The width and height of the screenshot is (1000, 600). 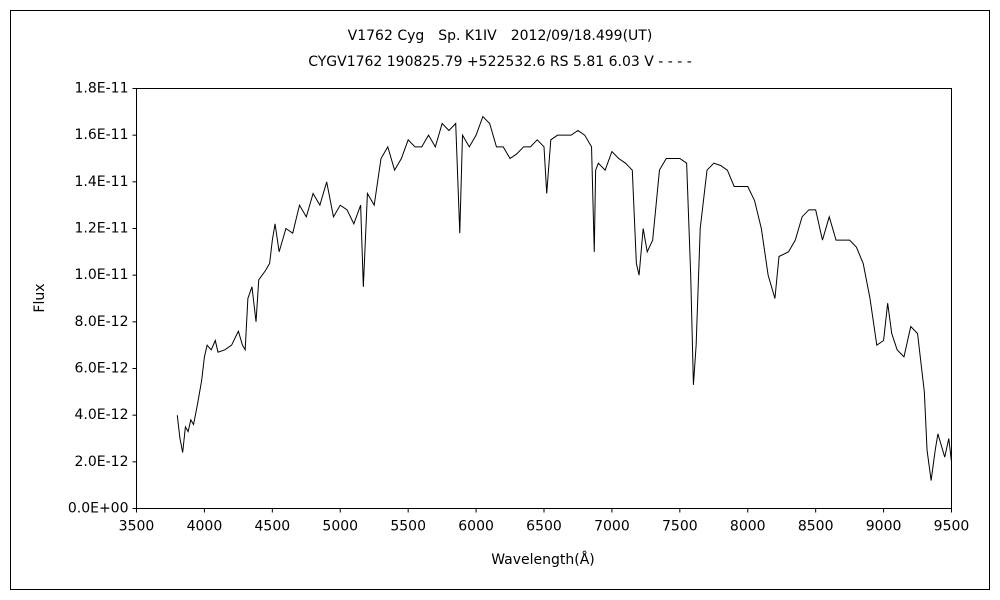 What do you see at coordinates (102, 415) in the screenshot?
I see `y-tick-label: 4.0E-12` at bounding box center [102, 415].